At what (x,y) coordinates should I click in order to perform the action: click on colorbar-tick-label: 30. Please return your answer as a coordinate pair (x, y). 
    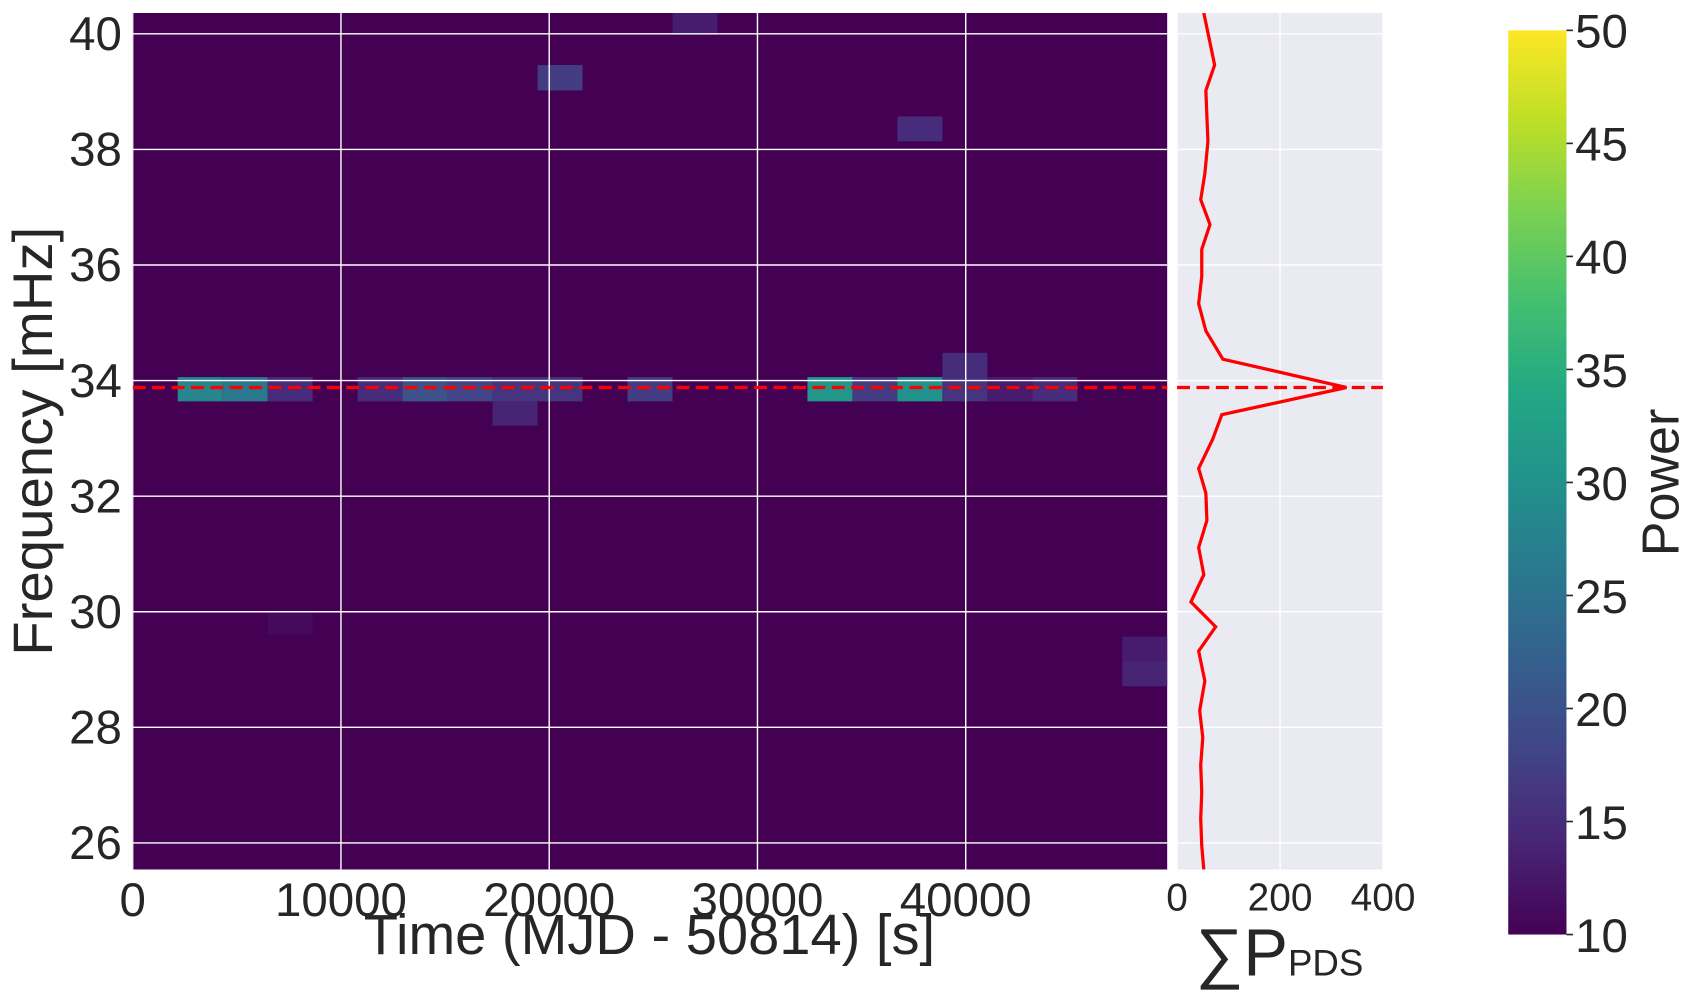
    Looking at the image, I should click on (1601, 484).